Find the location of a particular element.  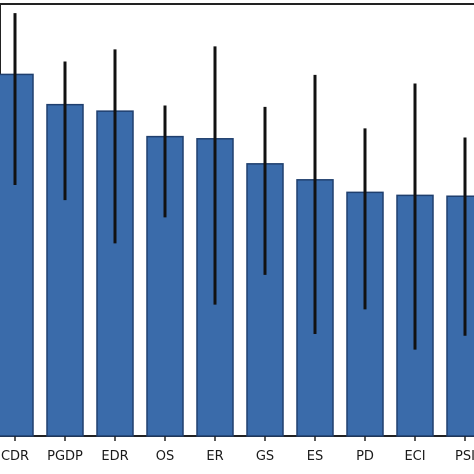

x-tick-labels-group: CDR PGDP EDR OS ER GS ES PD ECI PSI is located at coordinates (237, 456).